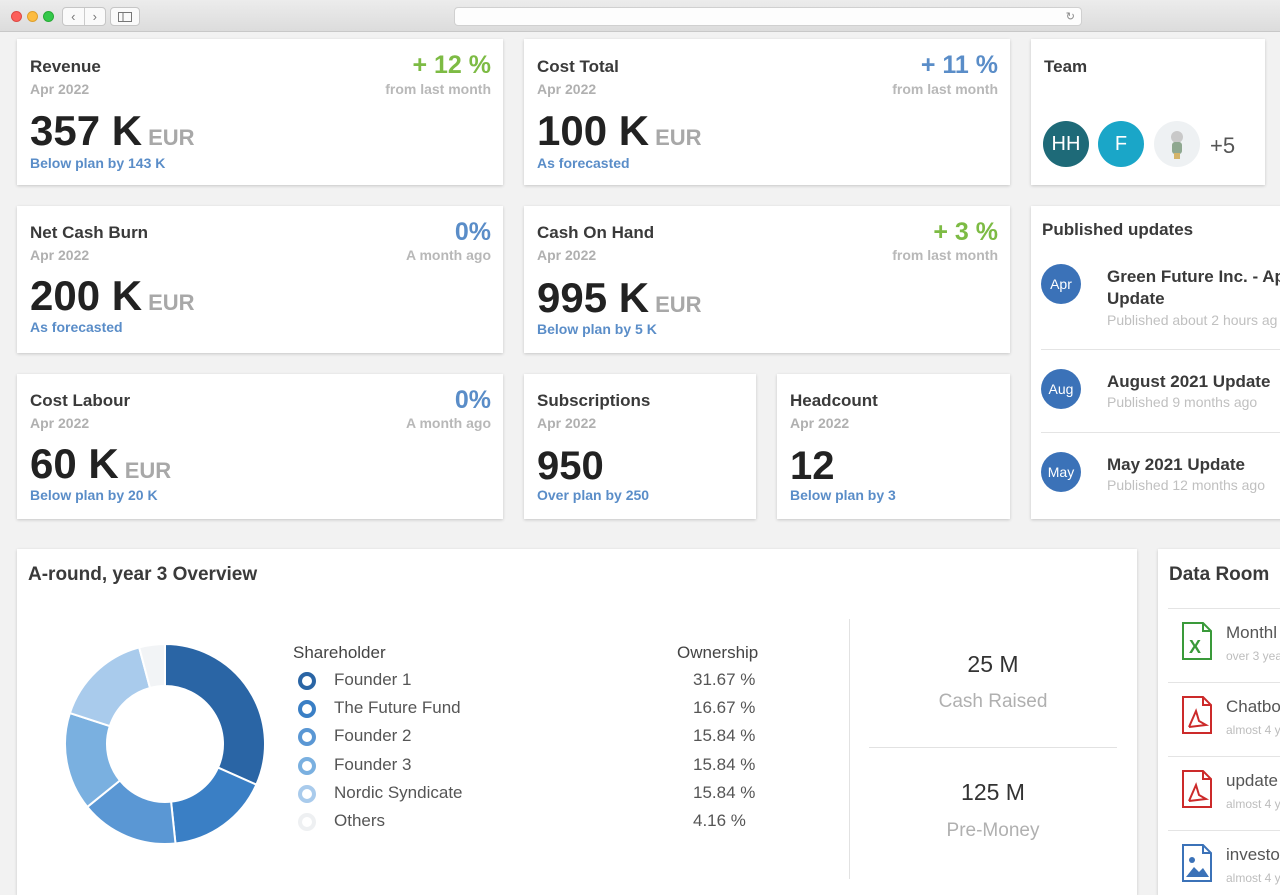  I want to click on plan-note: Over plan by 250, so click(593, 495).